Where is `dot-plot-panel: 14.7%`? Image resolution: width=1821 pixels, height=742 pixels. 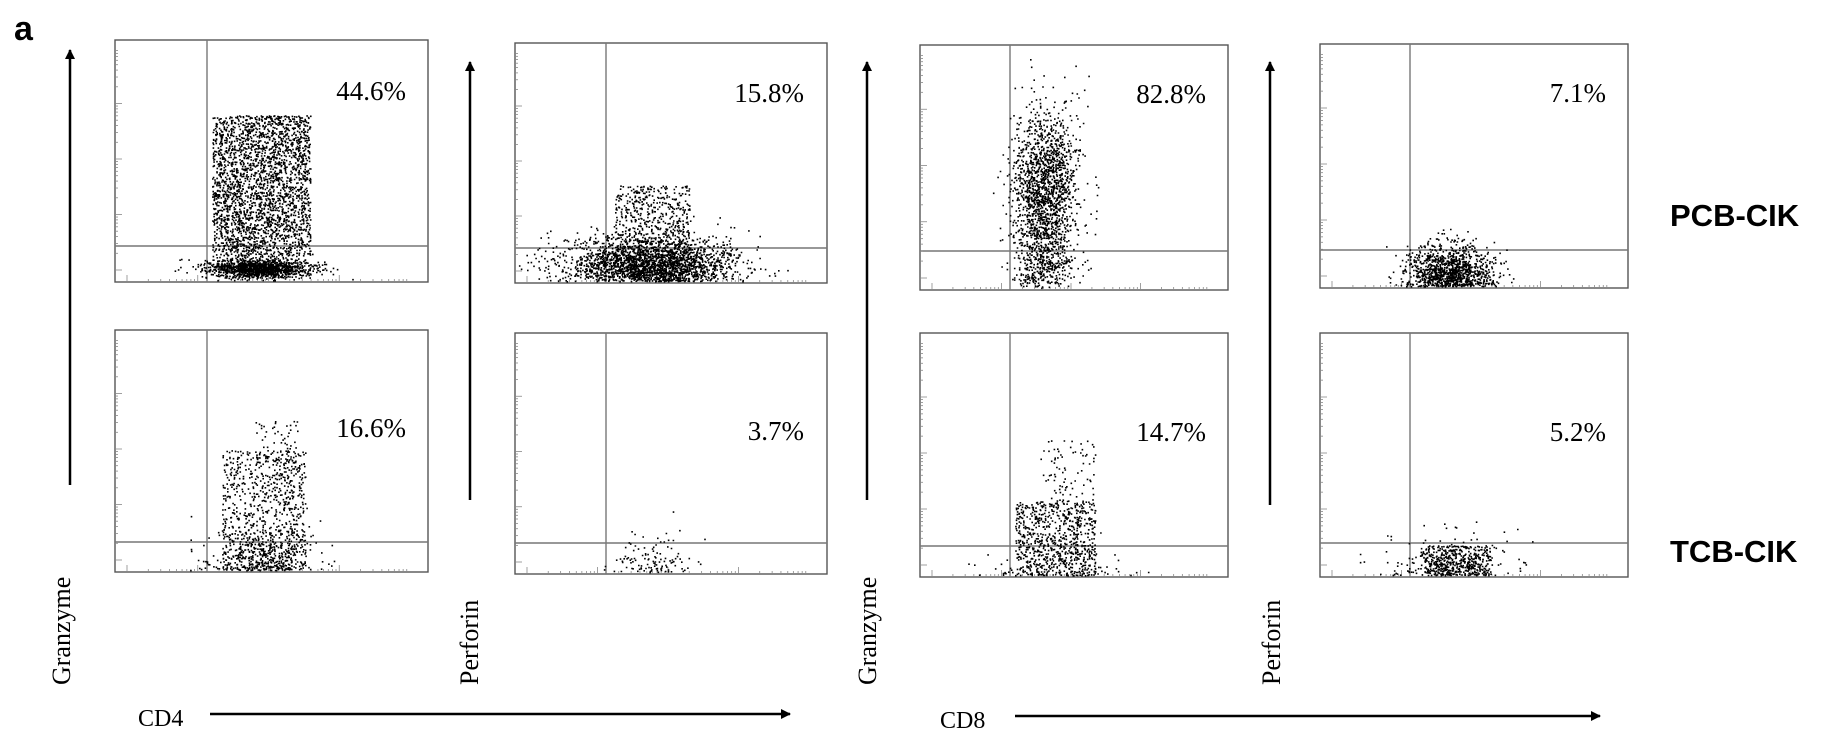
dot-plot-panel: 14.7% is located at coordinates (1074, 455).